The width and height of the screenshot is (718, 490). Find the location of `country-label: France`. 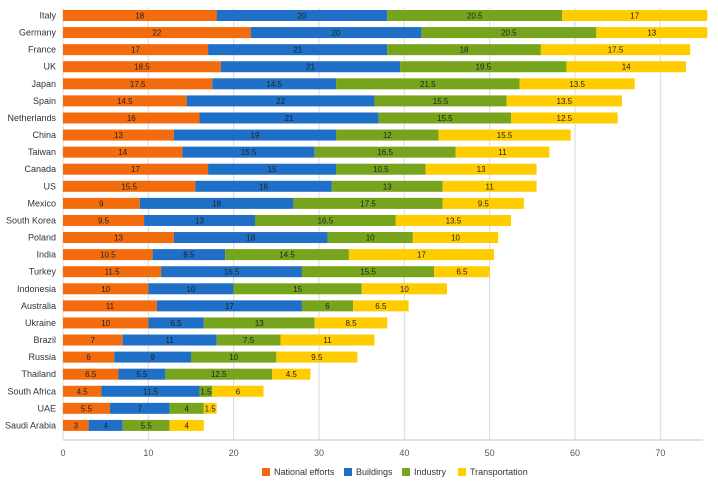

country-label: France is located at coordinates (42, 50).